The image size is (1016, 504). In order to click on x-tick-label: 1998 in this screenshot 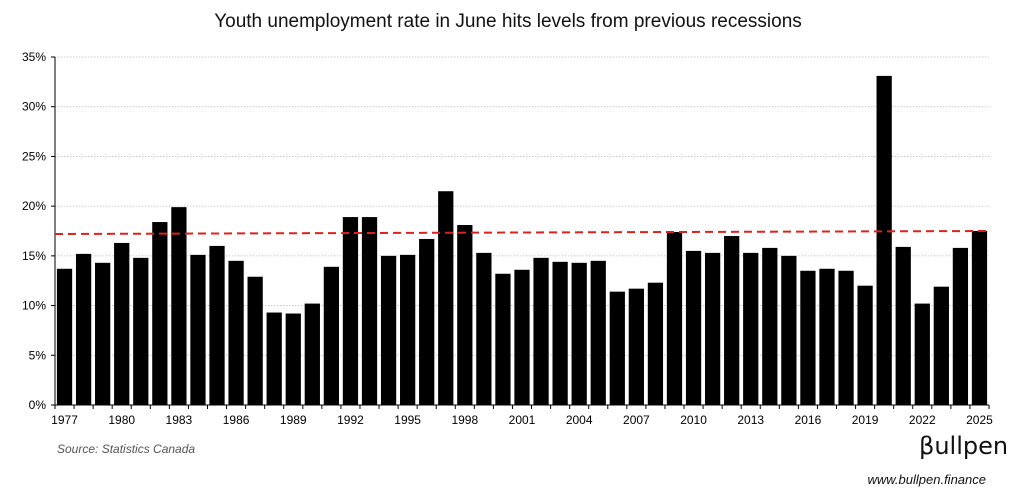, I will do `click(464, 420)`.